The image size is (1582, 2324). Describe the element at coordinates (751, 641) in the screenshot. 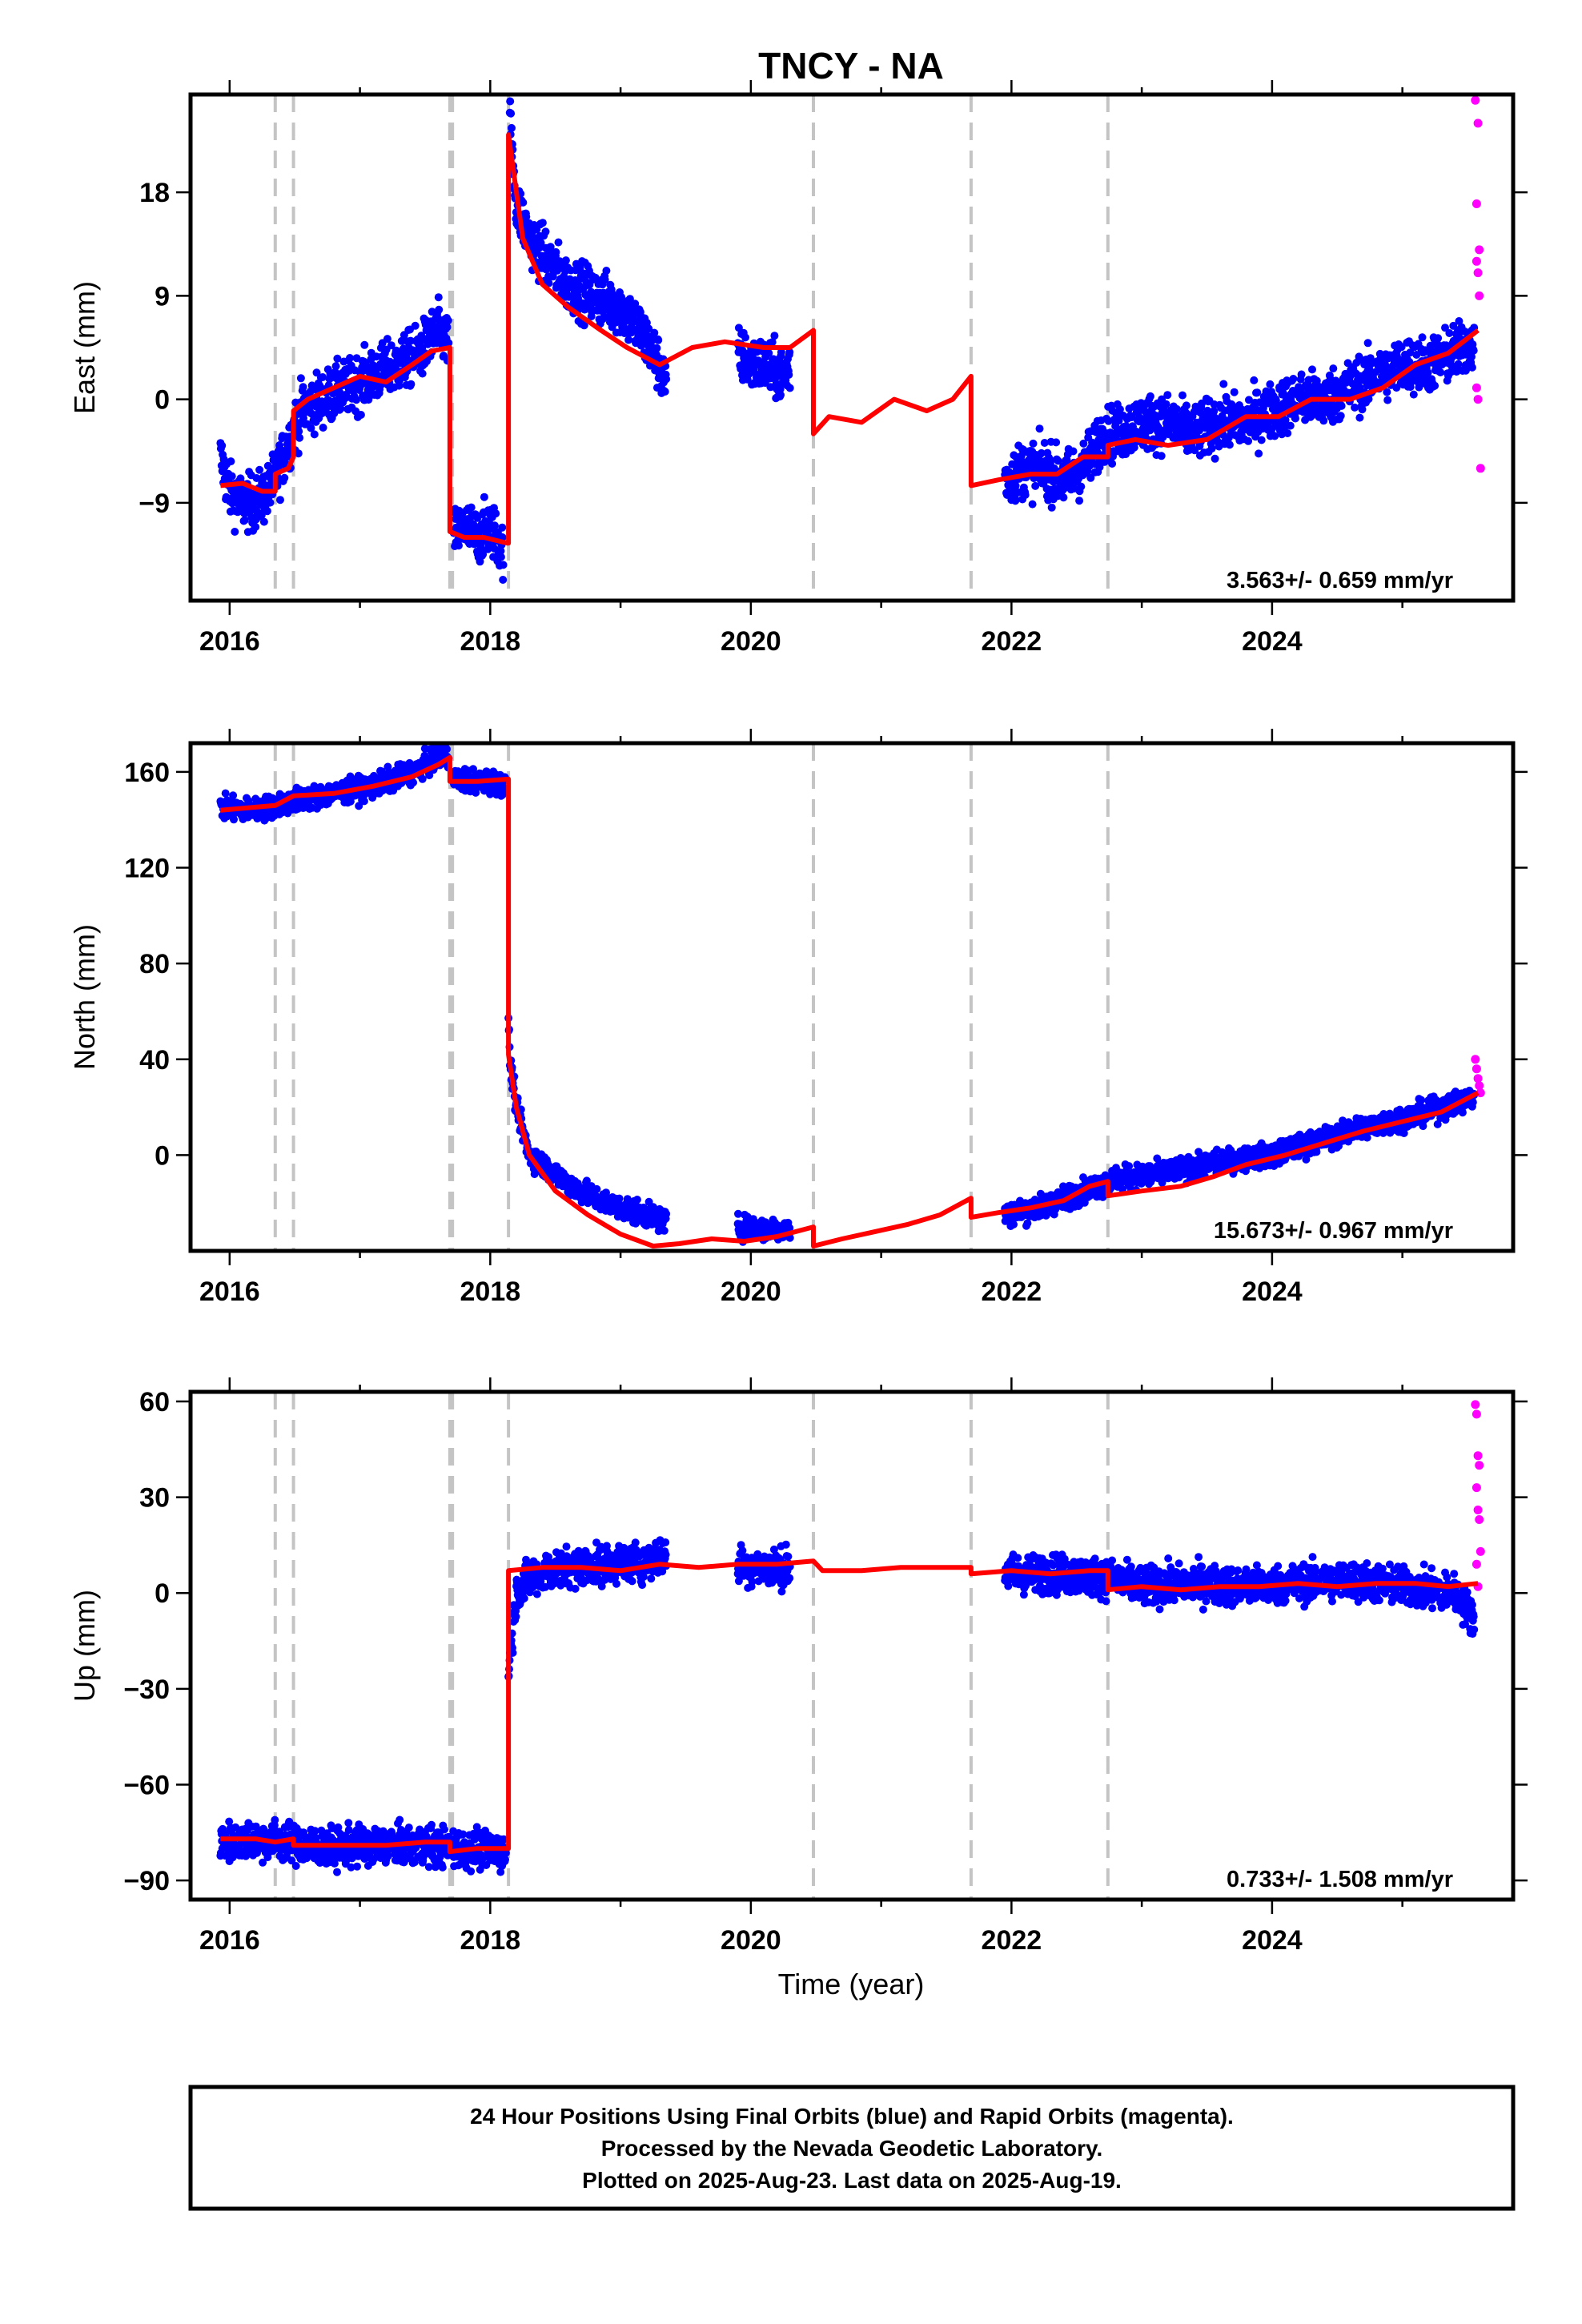

I see `x-tick-label: 2020` at that location.